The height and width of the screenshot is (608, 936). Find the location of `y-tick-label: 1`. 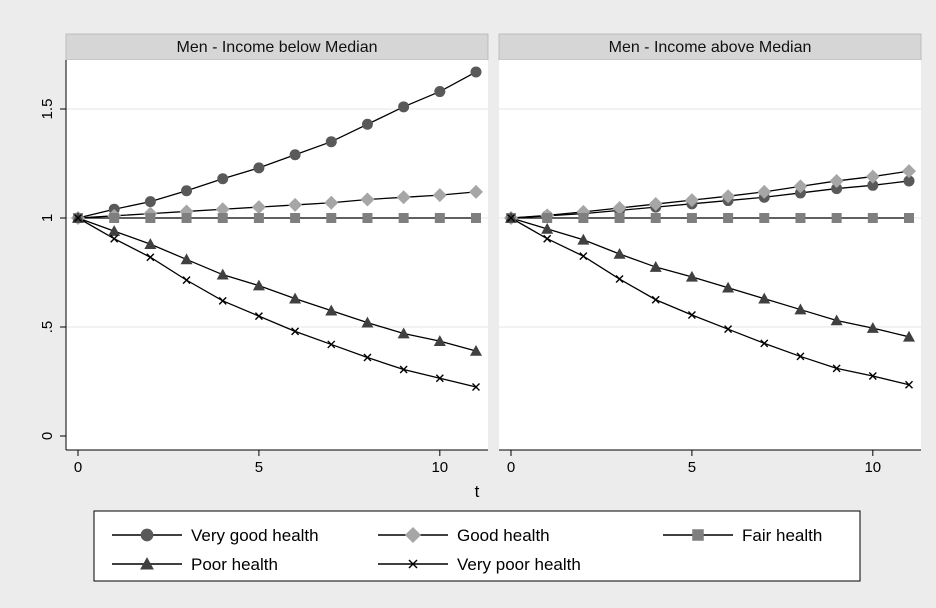

y-tick-label: 1 is located at coordinates (47, 218).